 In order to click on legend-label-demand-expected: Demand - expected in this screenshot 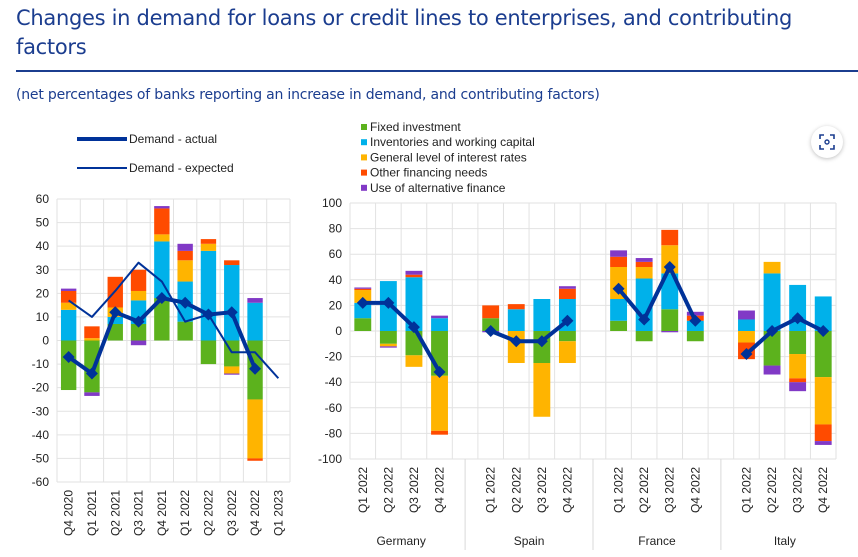, I will do `click(181, 168)`.